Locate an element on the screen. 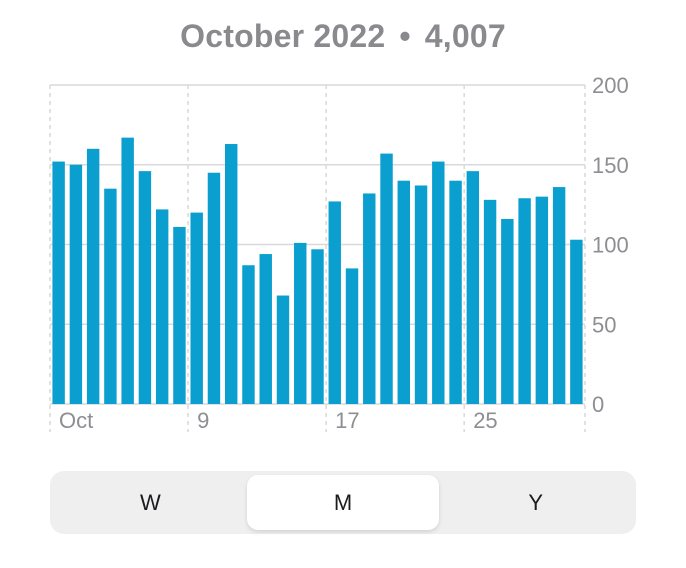 The image size is (686, 568). range-month-tab: M is located at coordinates (343, 502).